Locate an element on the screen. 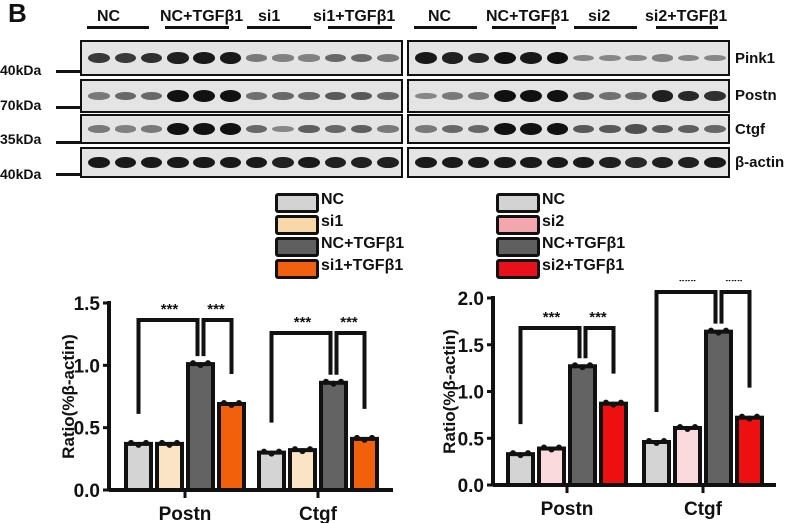 The height and width of the screenshot is (523, 801). protein-label-actin: β-actin is located at coordinates (760, 162).